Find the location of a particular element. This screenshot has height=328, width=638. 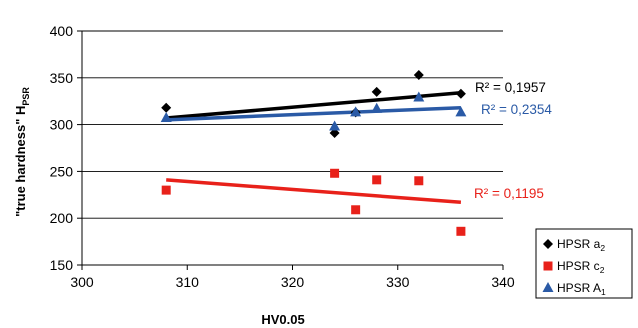

r-squared-labels: R² = 0,1957 R² = 0,1195 R² = 0,2354 is located at coordinates (513, 140).